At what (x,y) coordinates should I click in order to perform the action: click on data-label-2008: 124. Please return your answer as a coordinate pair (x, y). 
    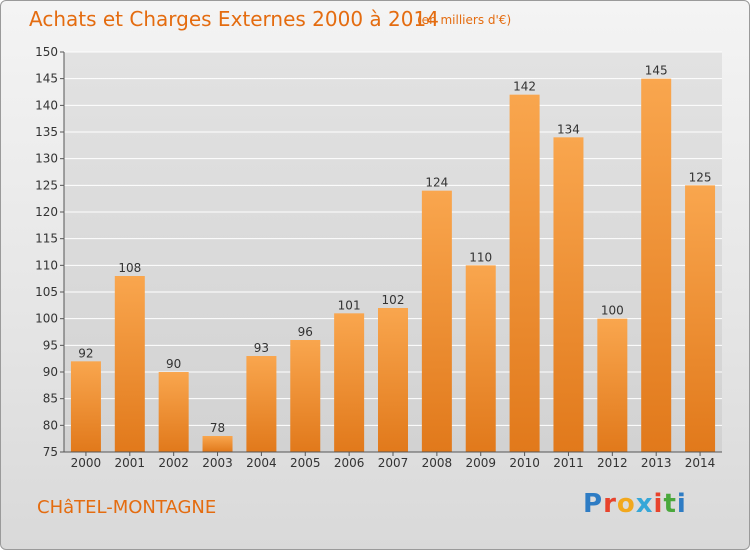
    Looking at the image, I should click on (436, 183).